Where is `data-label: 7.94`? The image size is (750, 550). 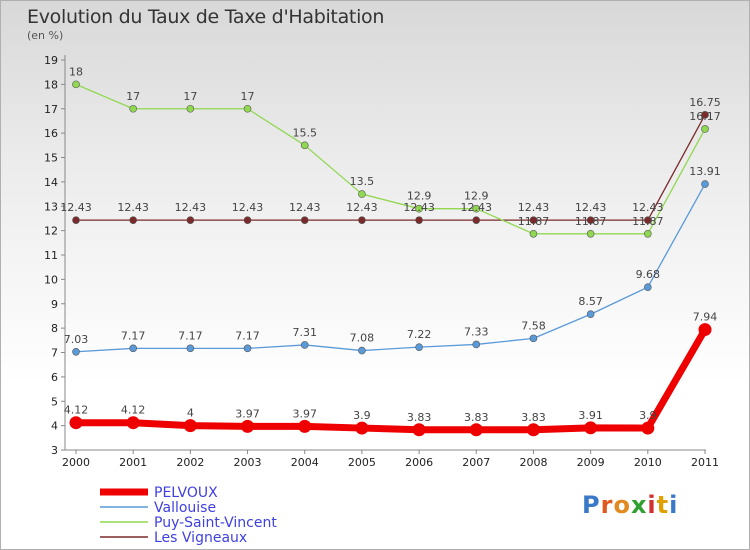 data-label: 7.94 is located at coordinates (705, 317).